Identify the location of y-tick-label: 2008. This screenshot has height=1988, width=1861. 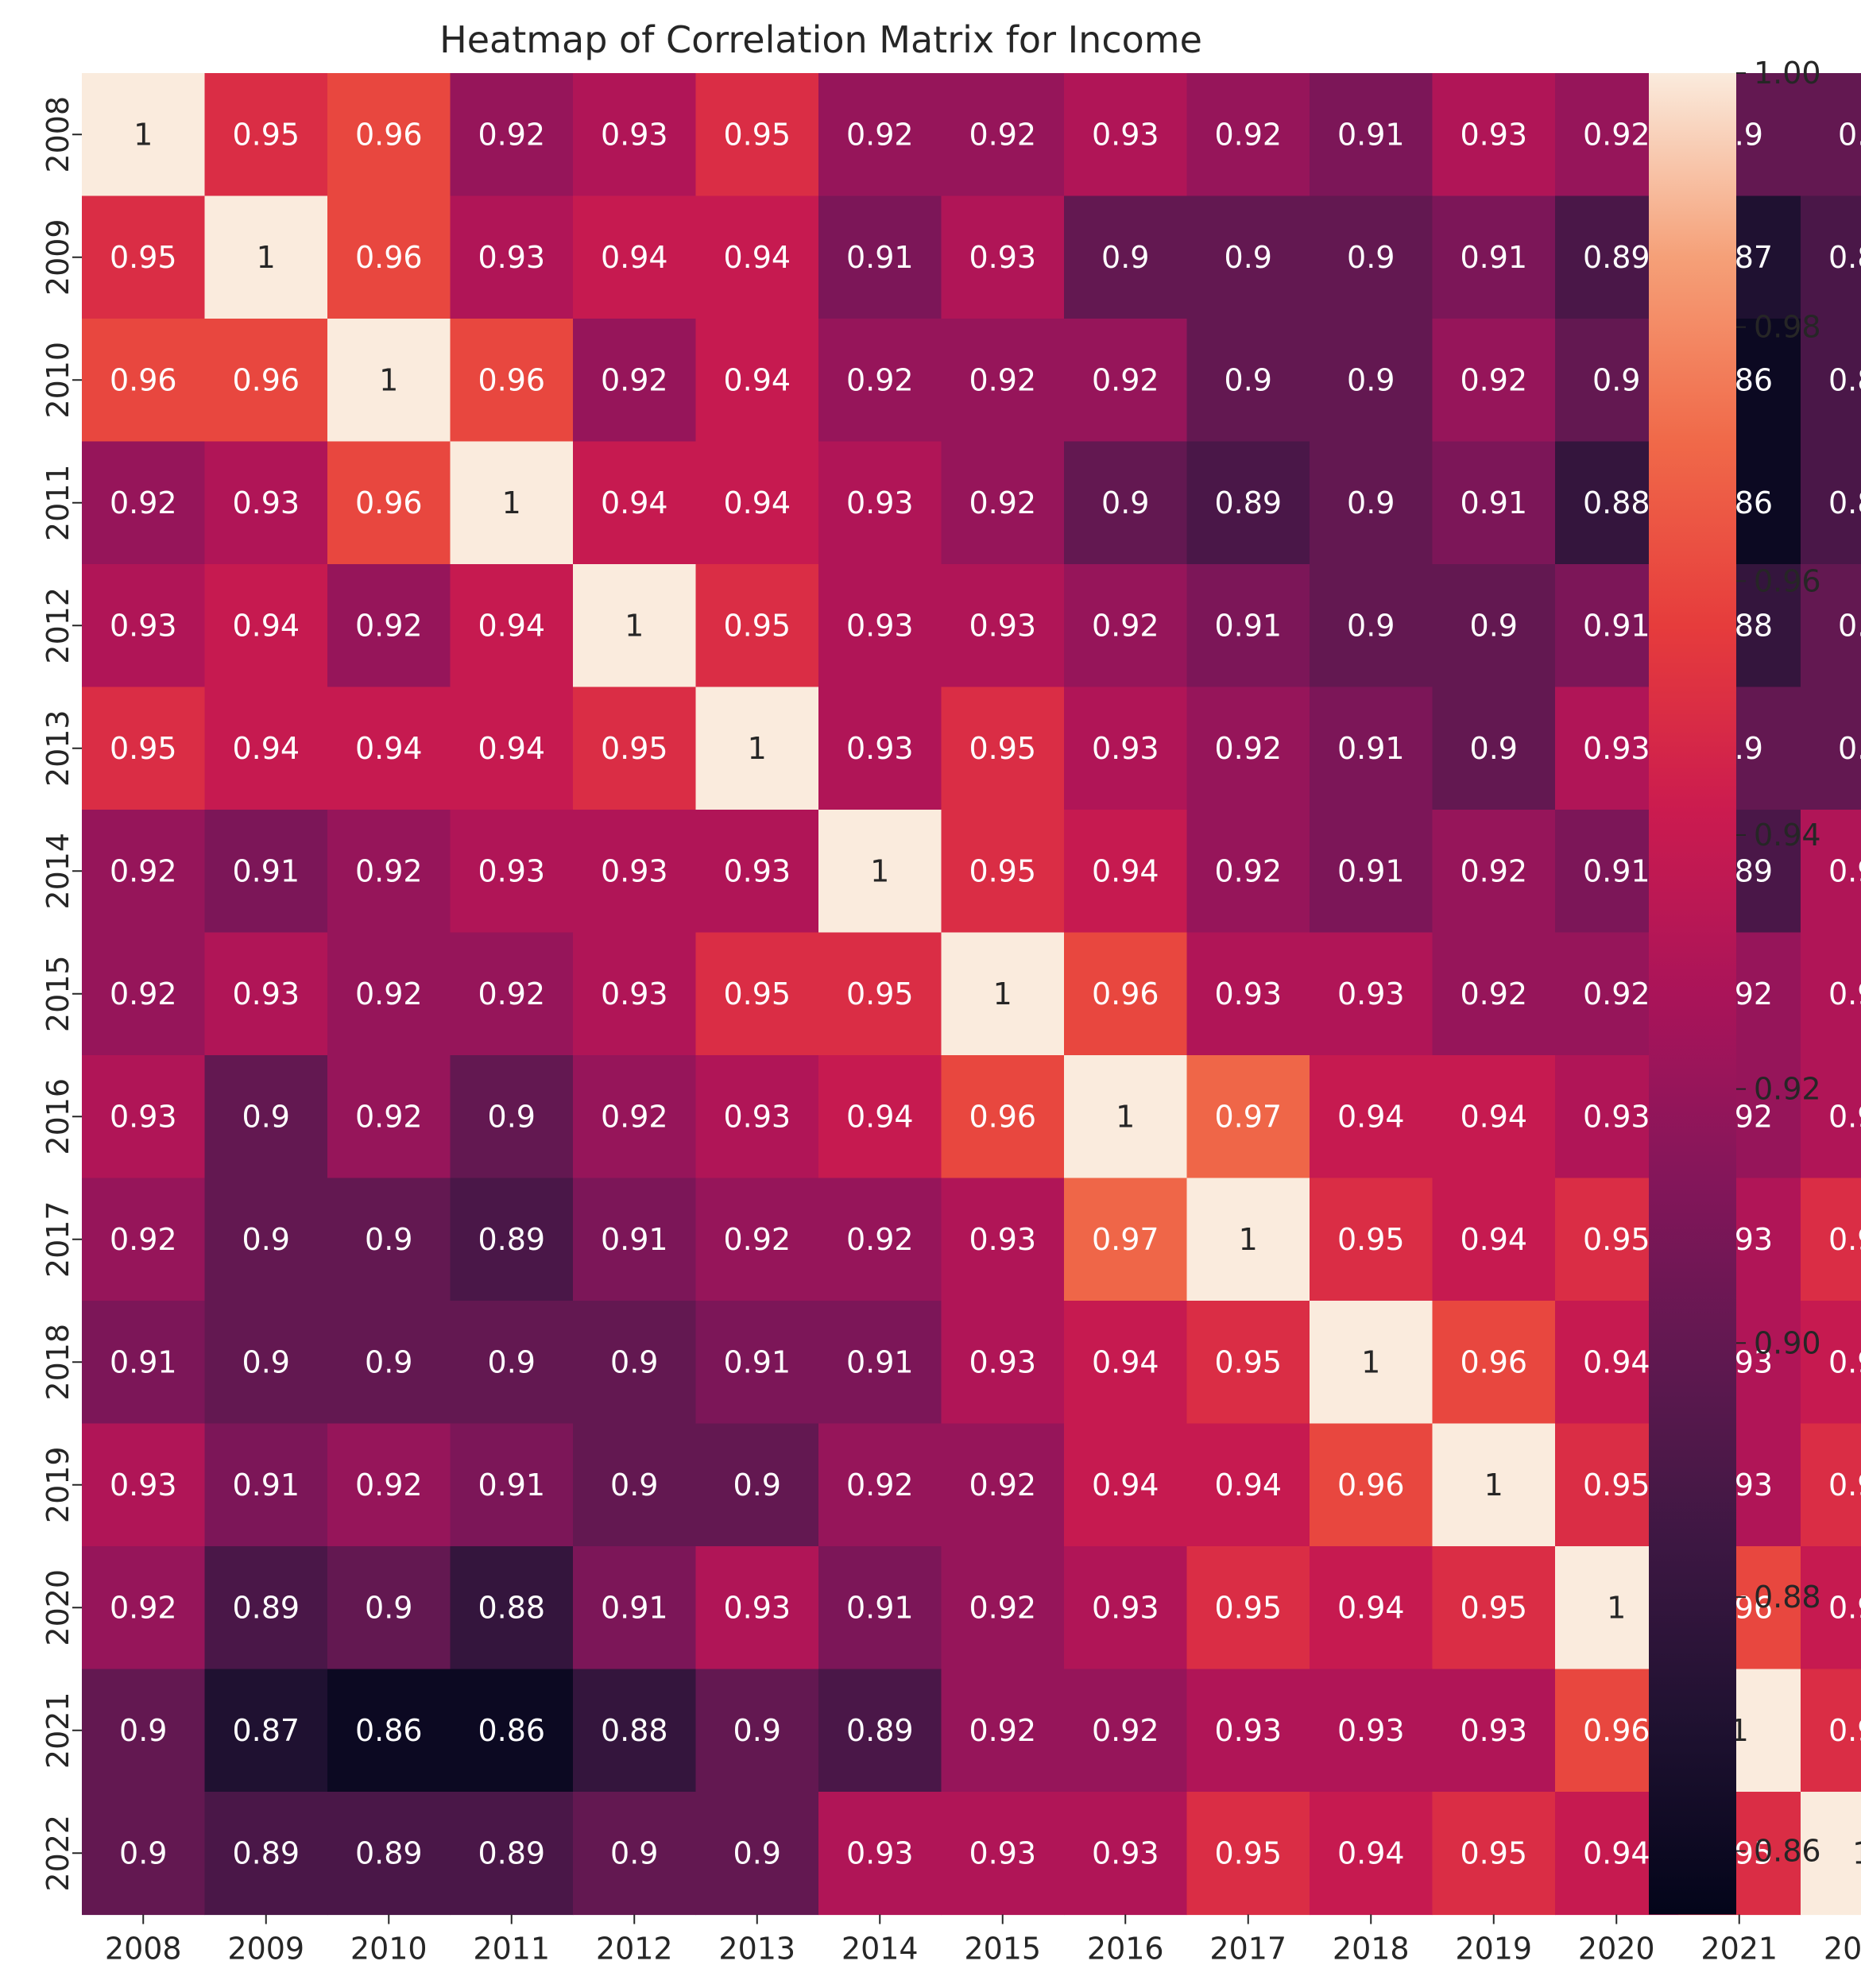
(58, 134).